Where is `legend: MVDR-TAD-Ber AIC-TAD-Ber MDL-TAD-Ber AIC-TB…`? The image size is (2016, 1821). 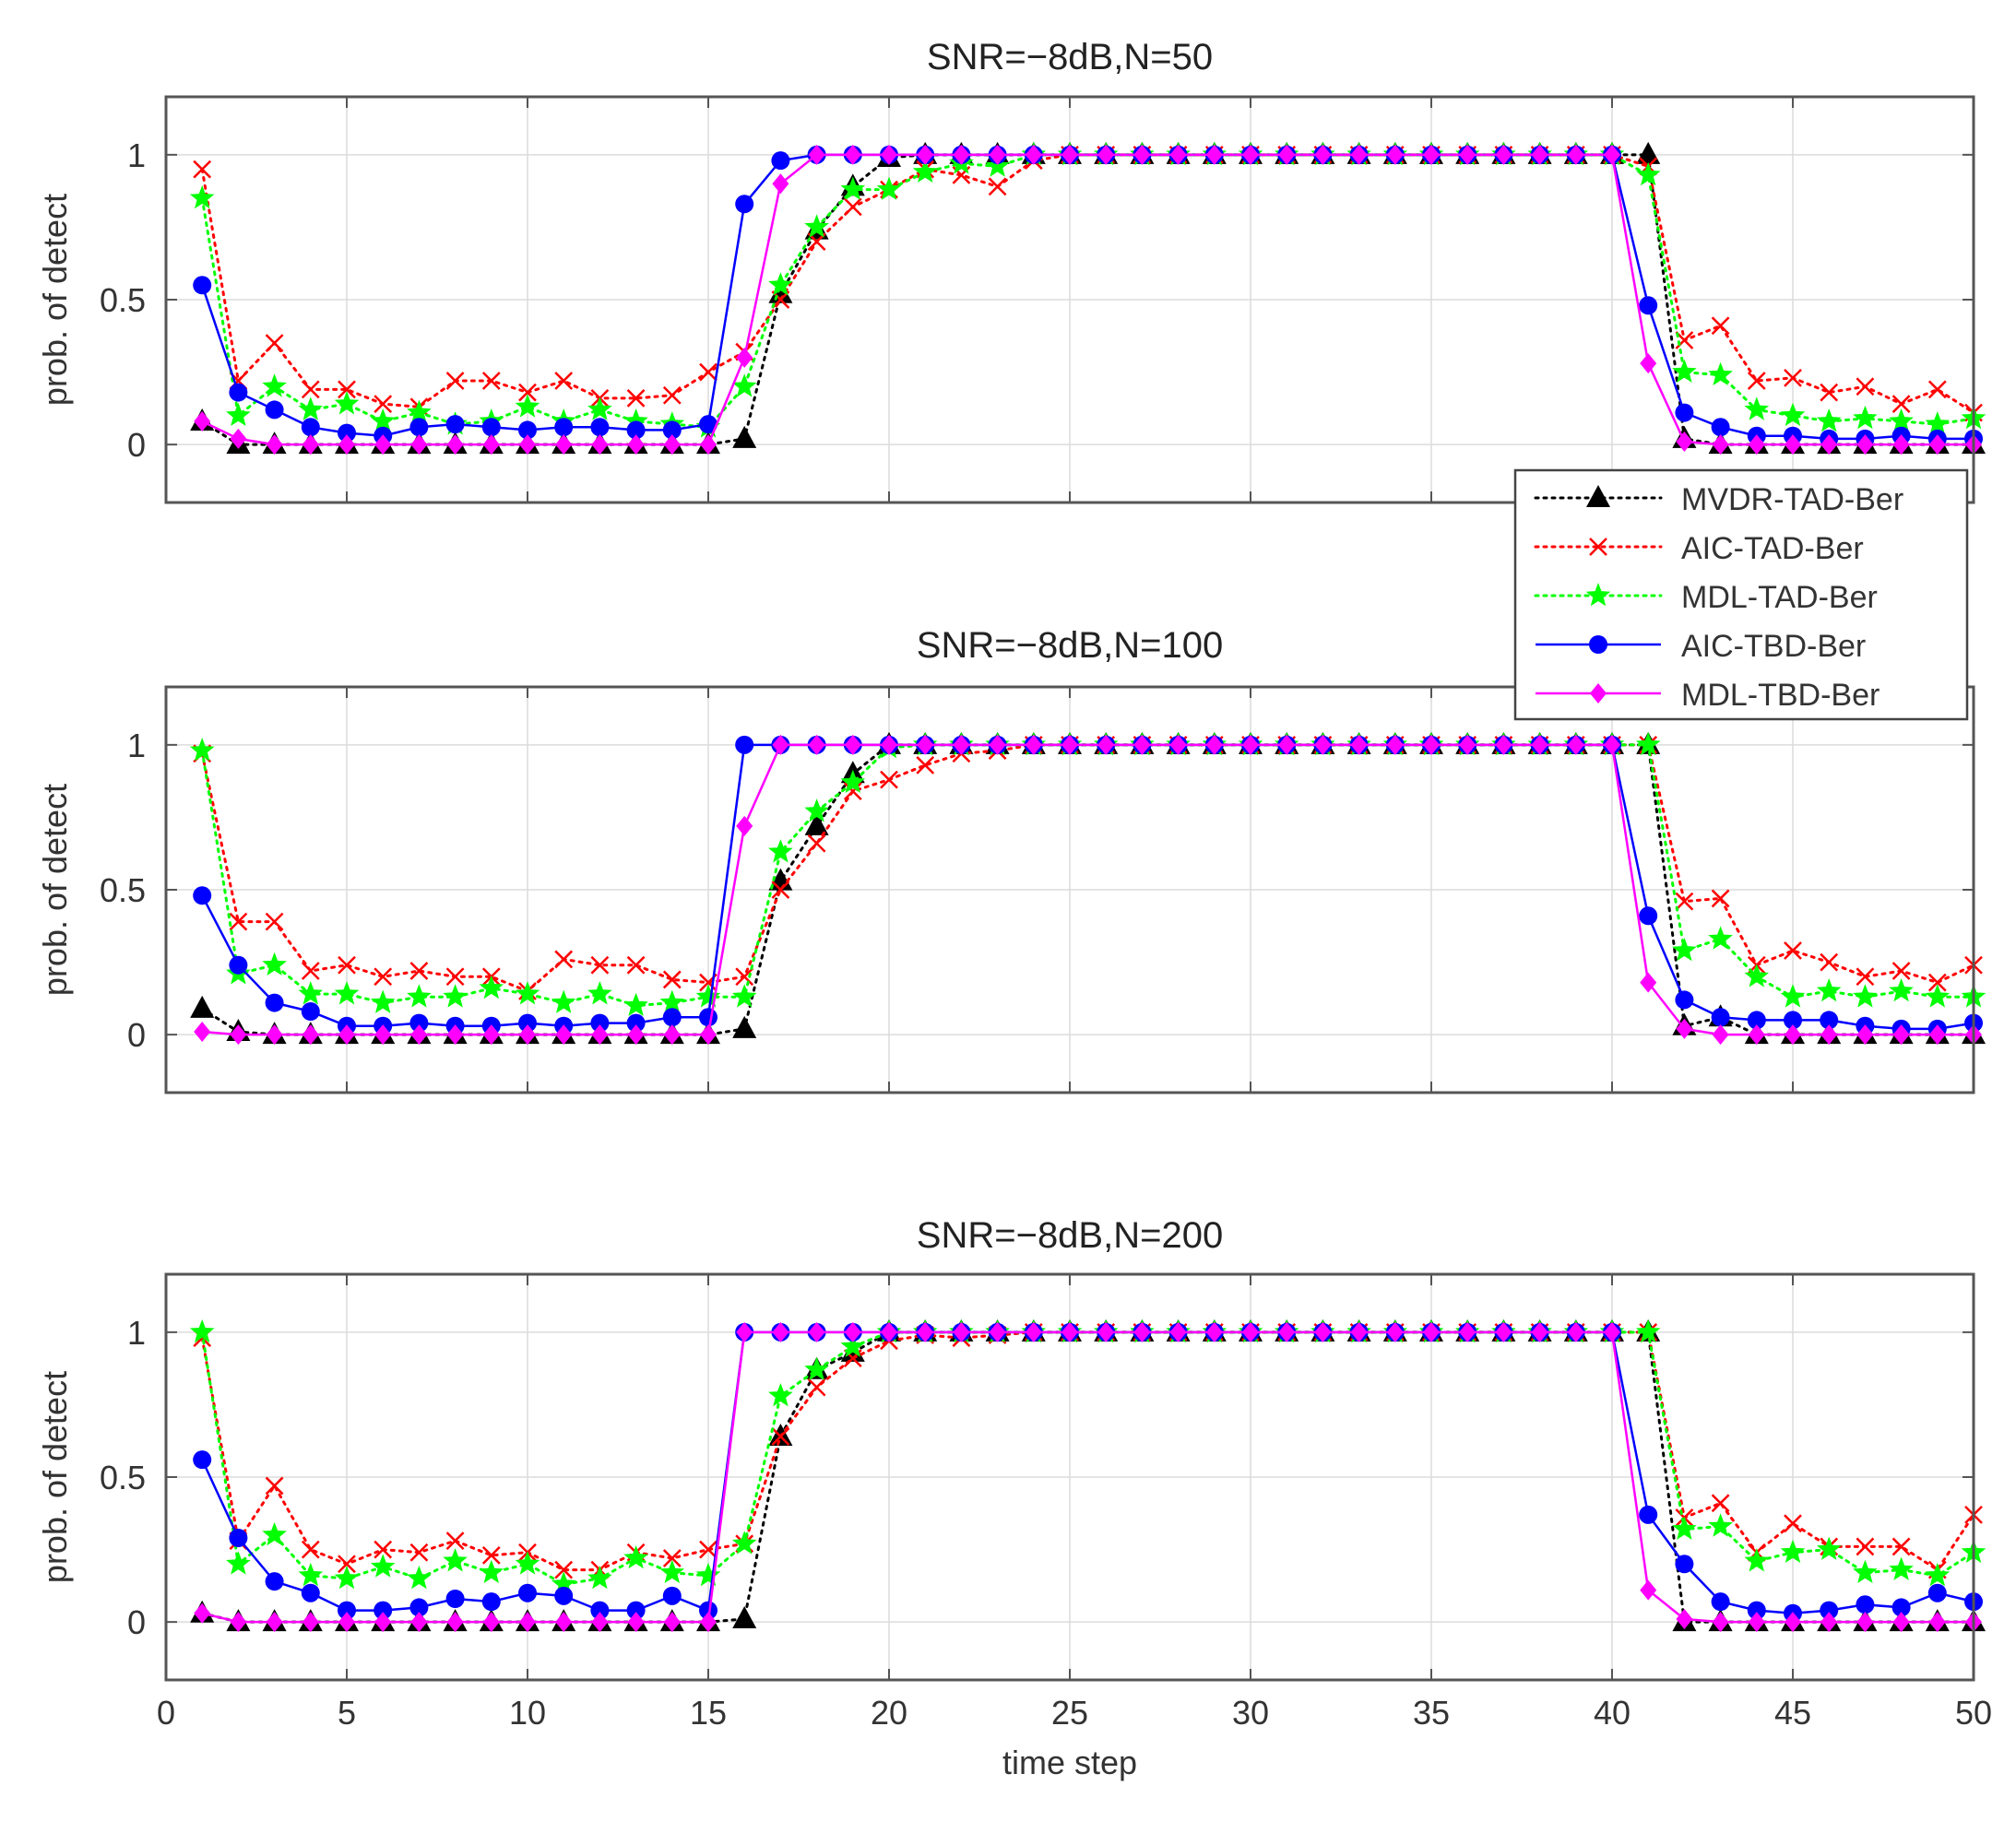 legend: MVDR-TAD-Ber AIC-TAD-Ber MDL-TAD-Ber AIC-TB… is located at coordinates (1741, 594).